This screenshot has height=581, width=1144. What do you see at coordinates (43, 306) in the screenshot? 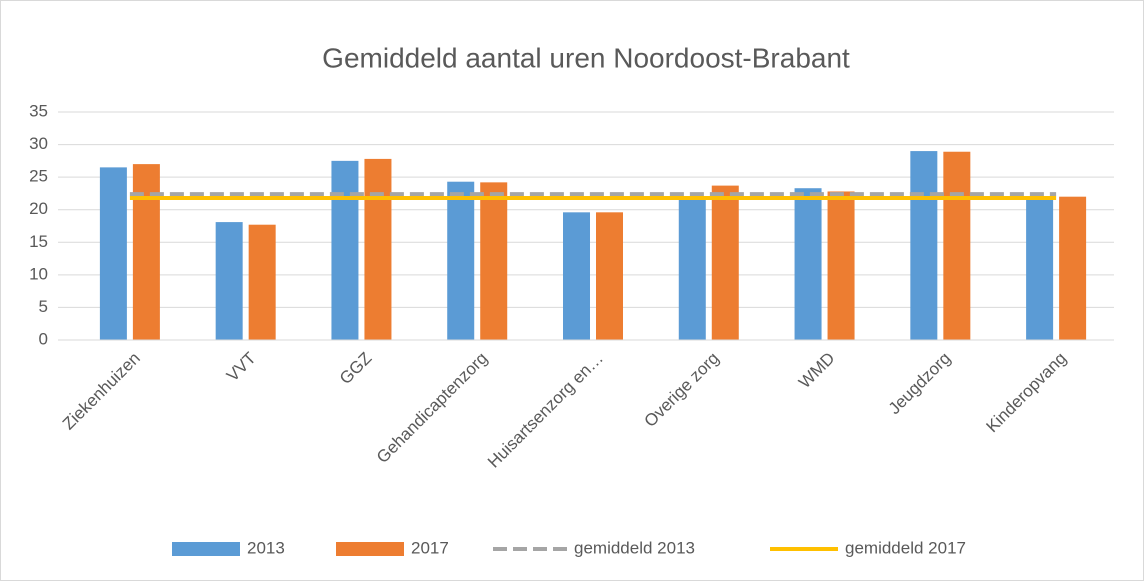
I see `y-tick-label: 5` at bounding box center [43, 306].